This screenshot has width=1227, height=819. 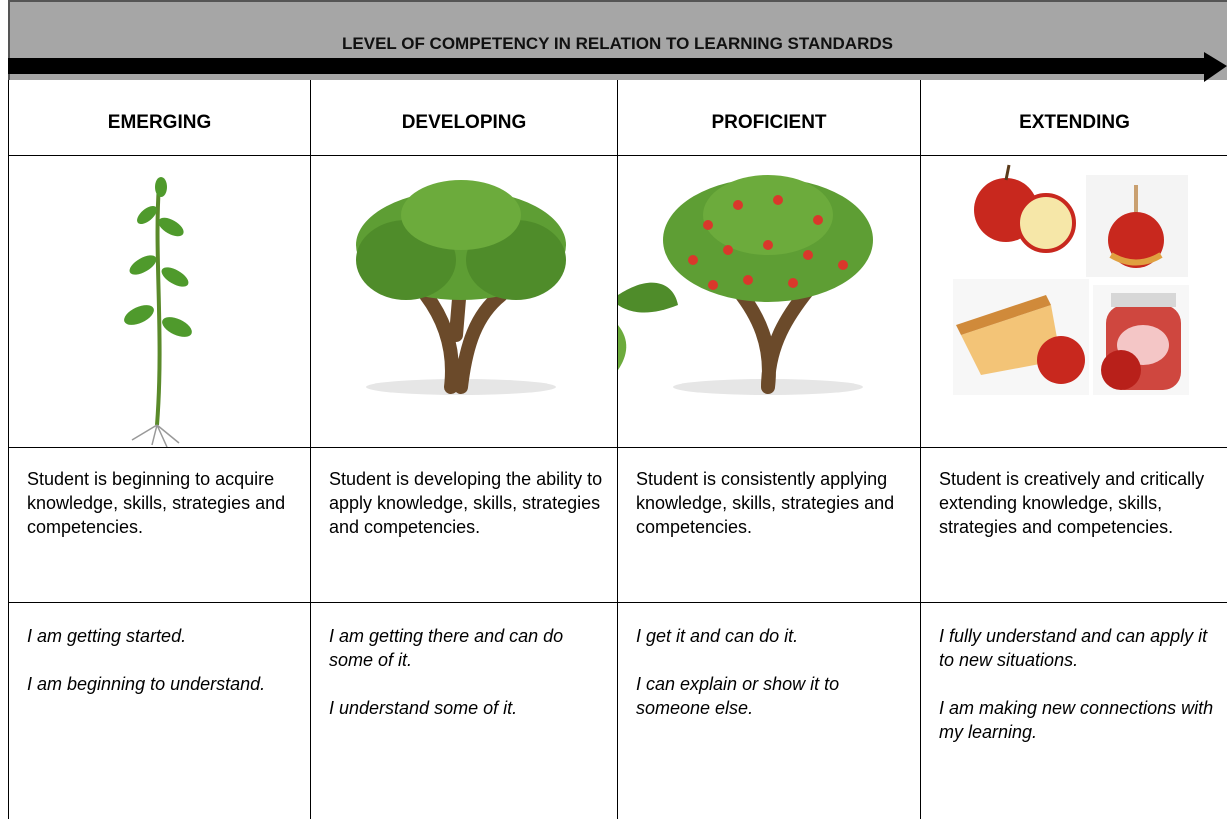 What do you see at coordinates (107, 636) in the screenshot?
I see `statement: I am getting started.` at bounding box center [107, 636].